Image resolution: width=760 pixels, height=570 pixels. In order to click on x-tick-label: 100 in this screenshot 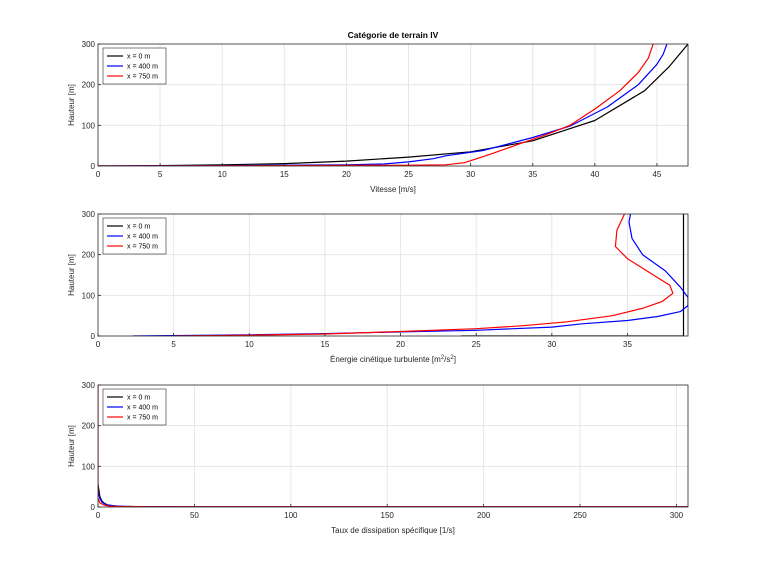, I will do `click(291, 515)`.